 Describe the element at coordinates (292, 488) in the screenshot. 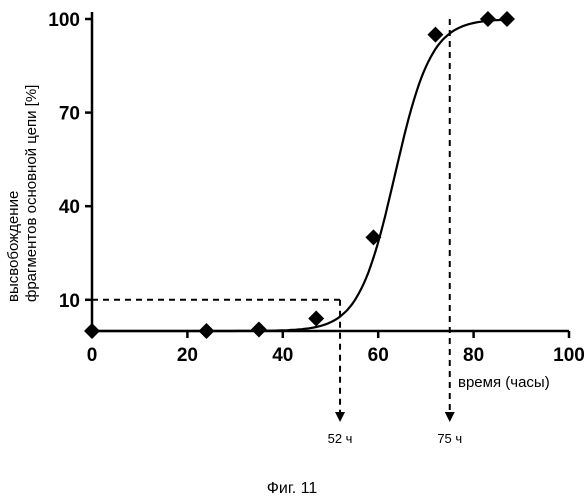

I see `figure-caption: Фиг. 11` at that location.